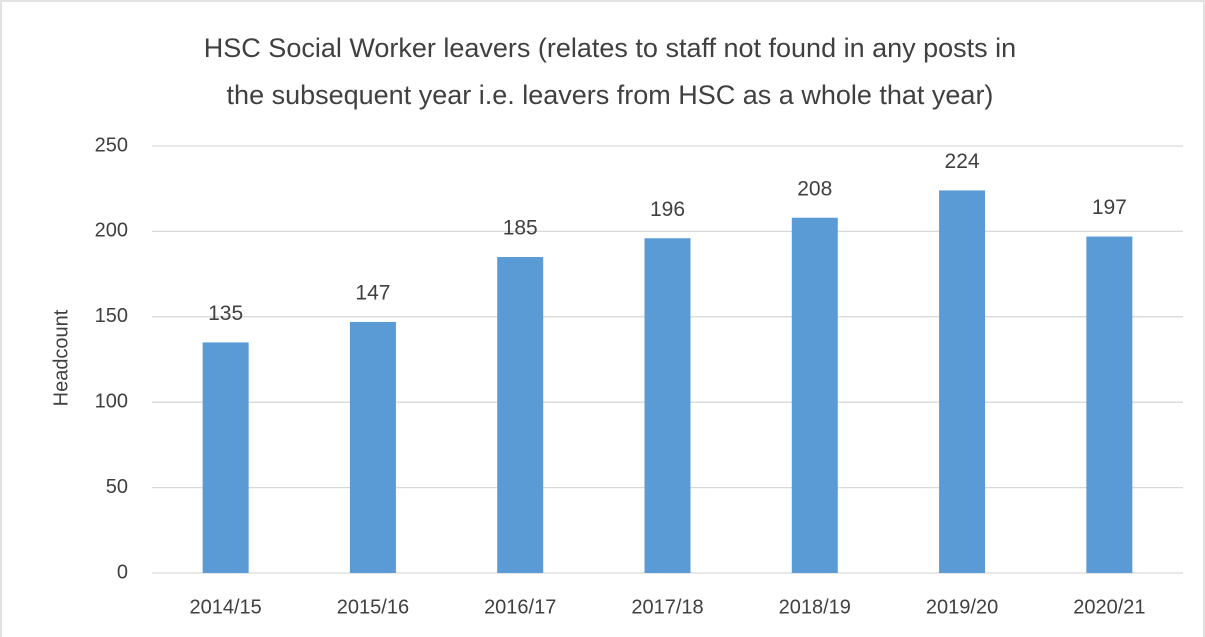  What do you see at coordinates (520, 607) in the screenshot?
I see `x-tick-label: 2016/17` at bounding box center [520, 607].